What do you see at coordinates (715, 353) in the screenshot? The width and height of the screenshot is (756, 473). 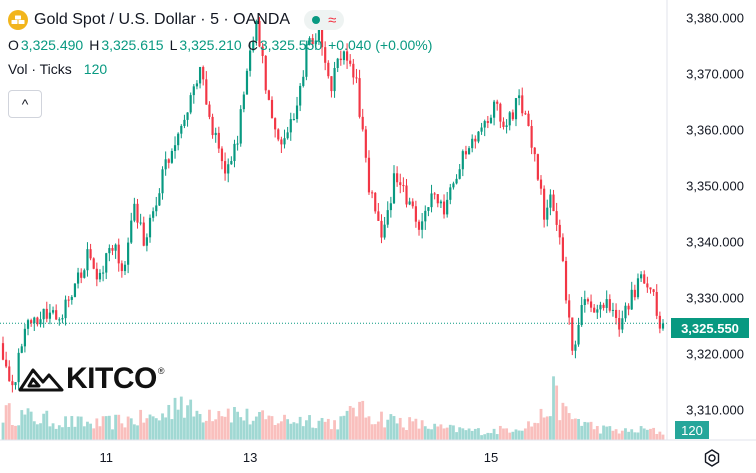 I see `y-tick-label: 3,320.000` at bounding box center [715, 353].